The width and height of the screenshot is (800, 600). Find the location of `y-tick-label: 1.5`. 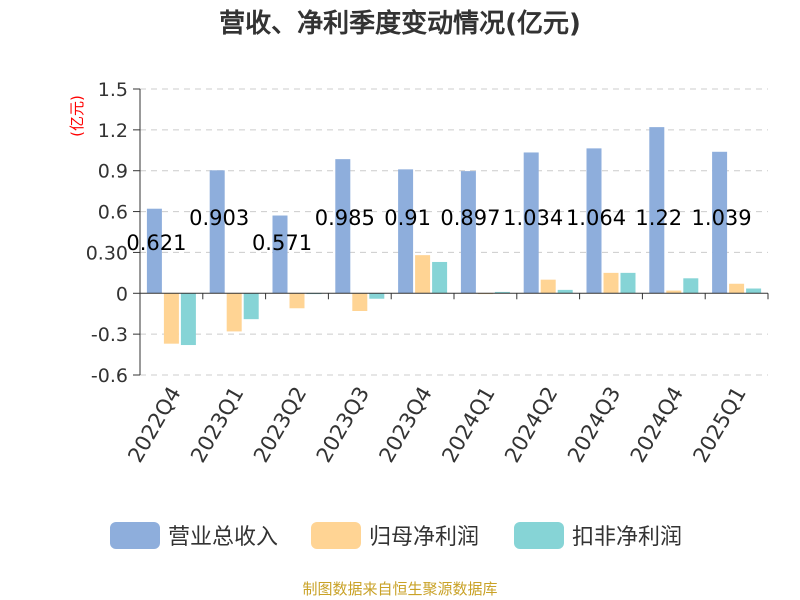

y-tick-label: 1.5 is located at coordinates (113, 90).